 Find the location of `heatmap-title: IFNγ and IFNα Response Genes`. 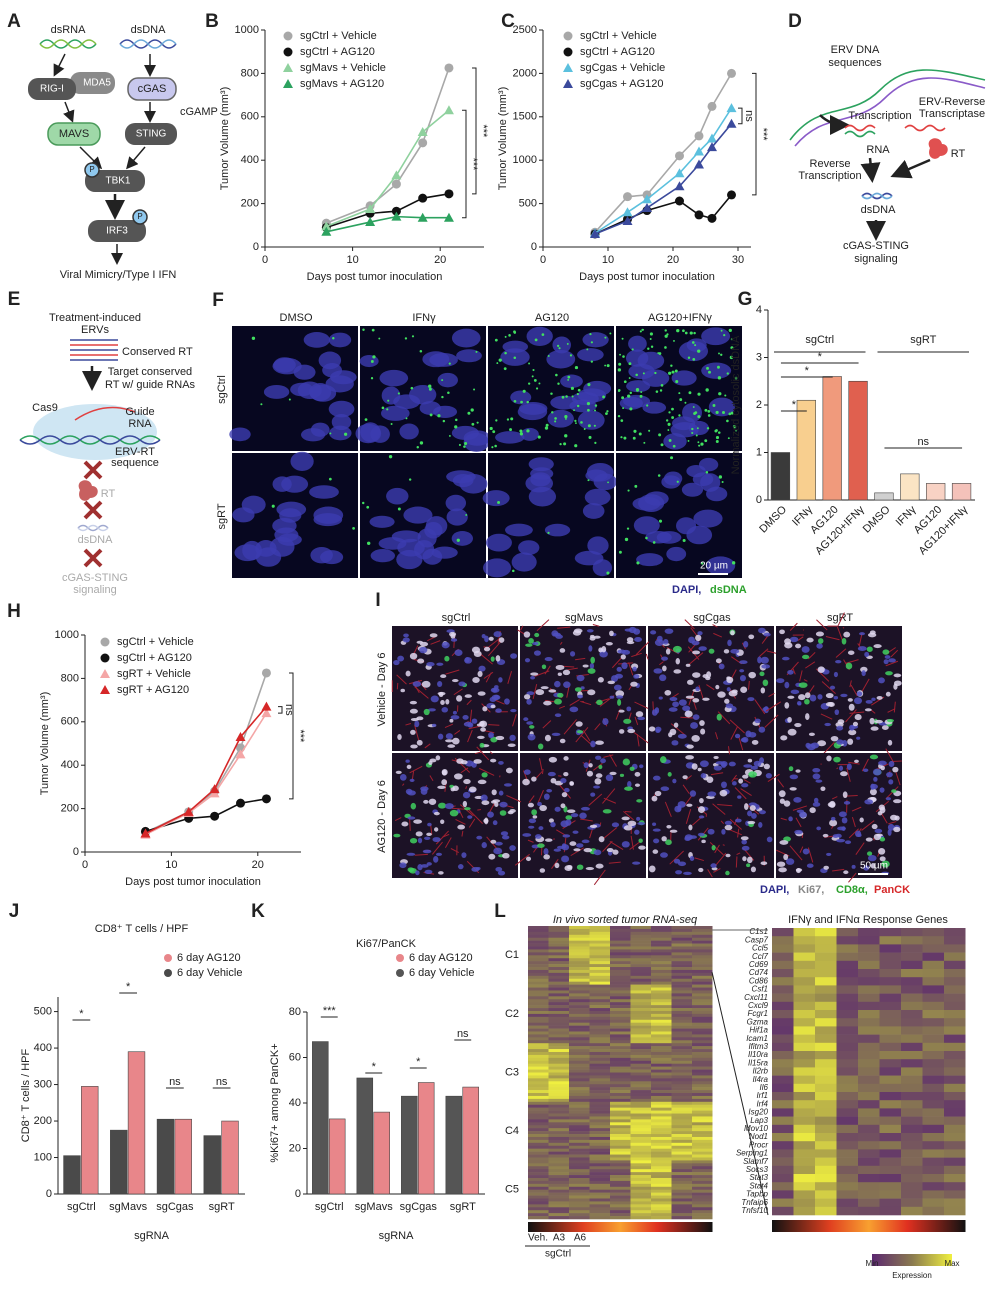

heatmap-title: IFNγ and IFNα Response Genes is located at coordinates (868, 920).